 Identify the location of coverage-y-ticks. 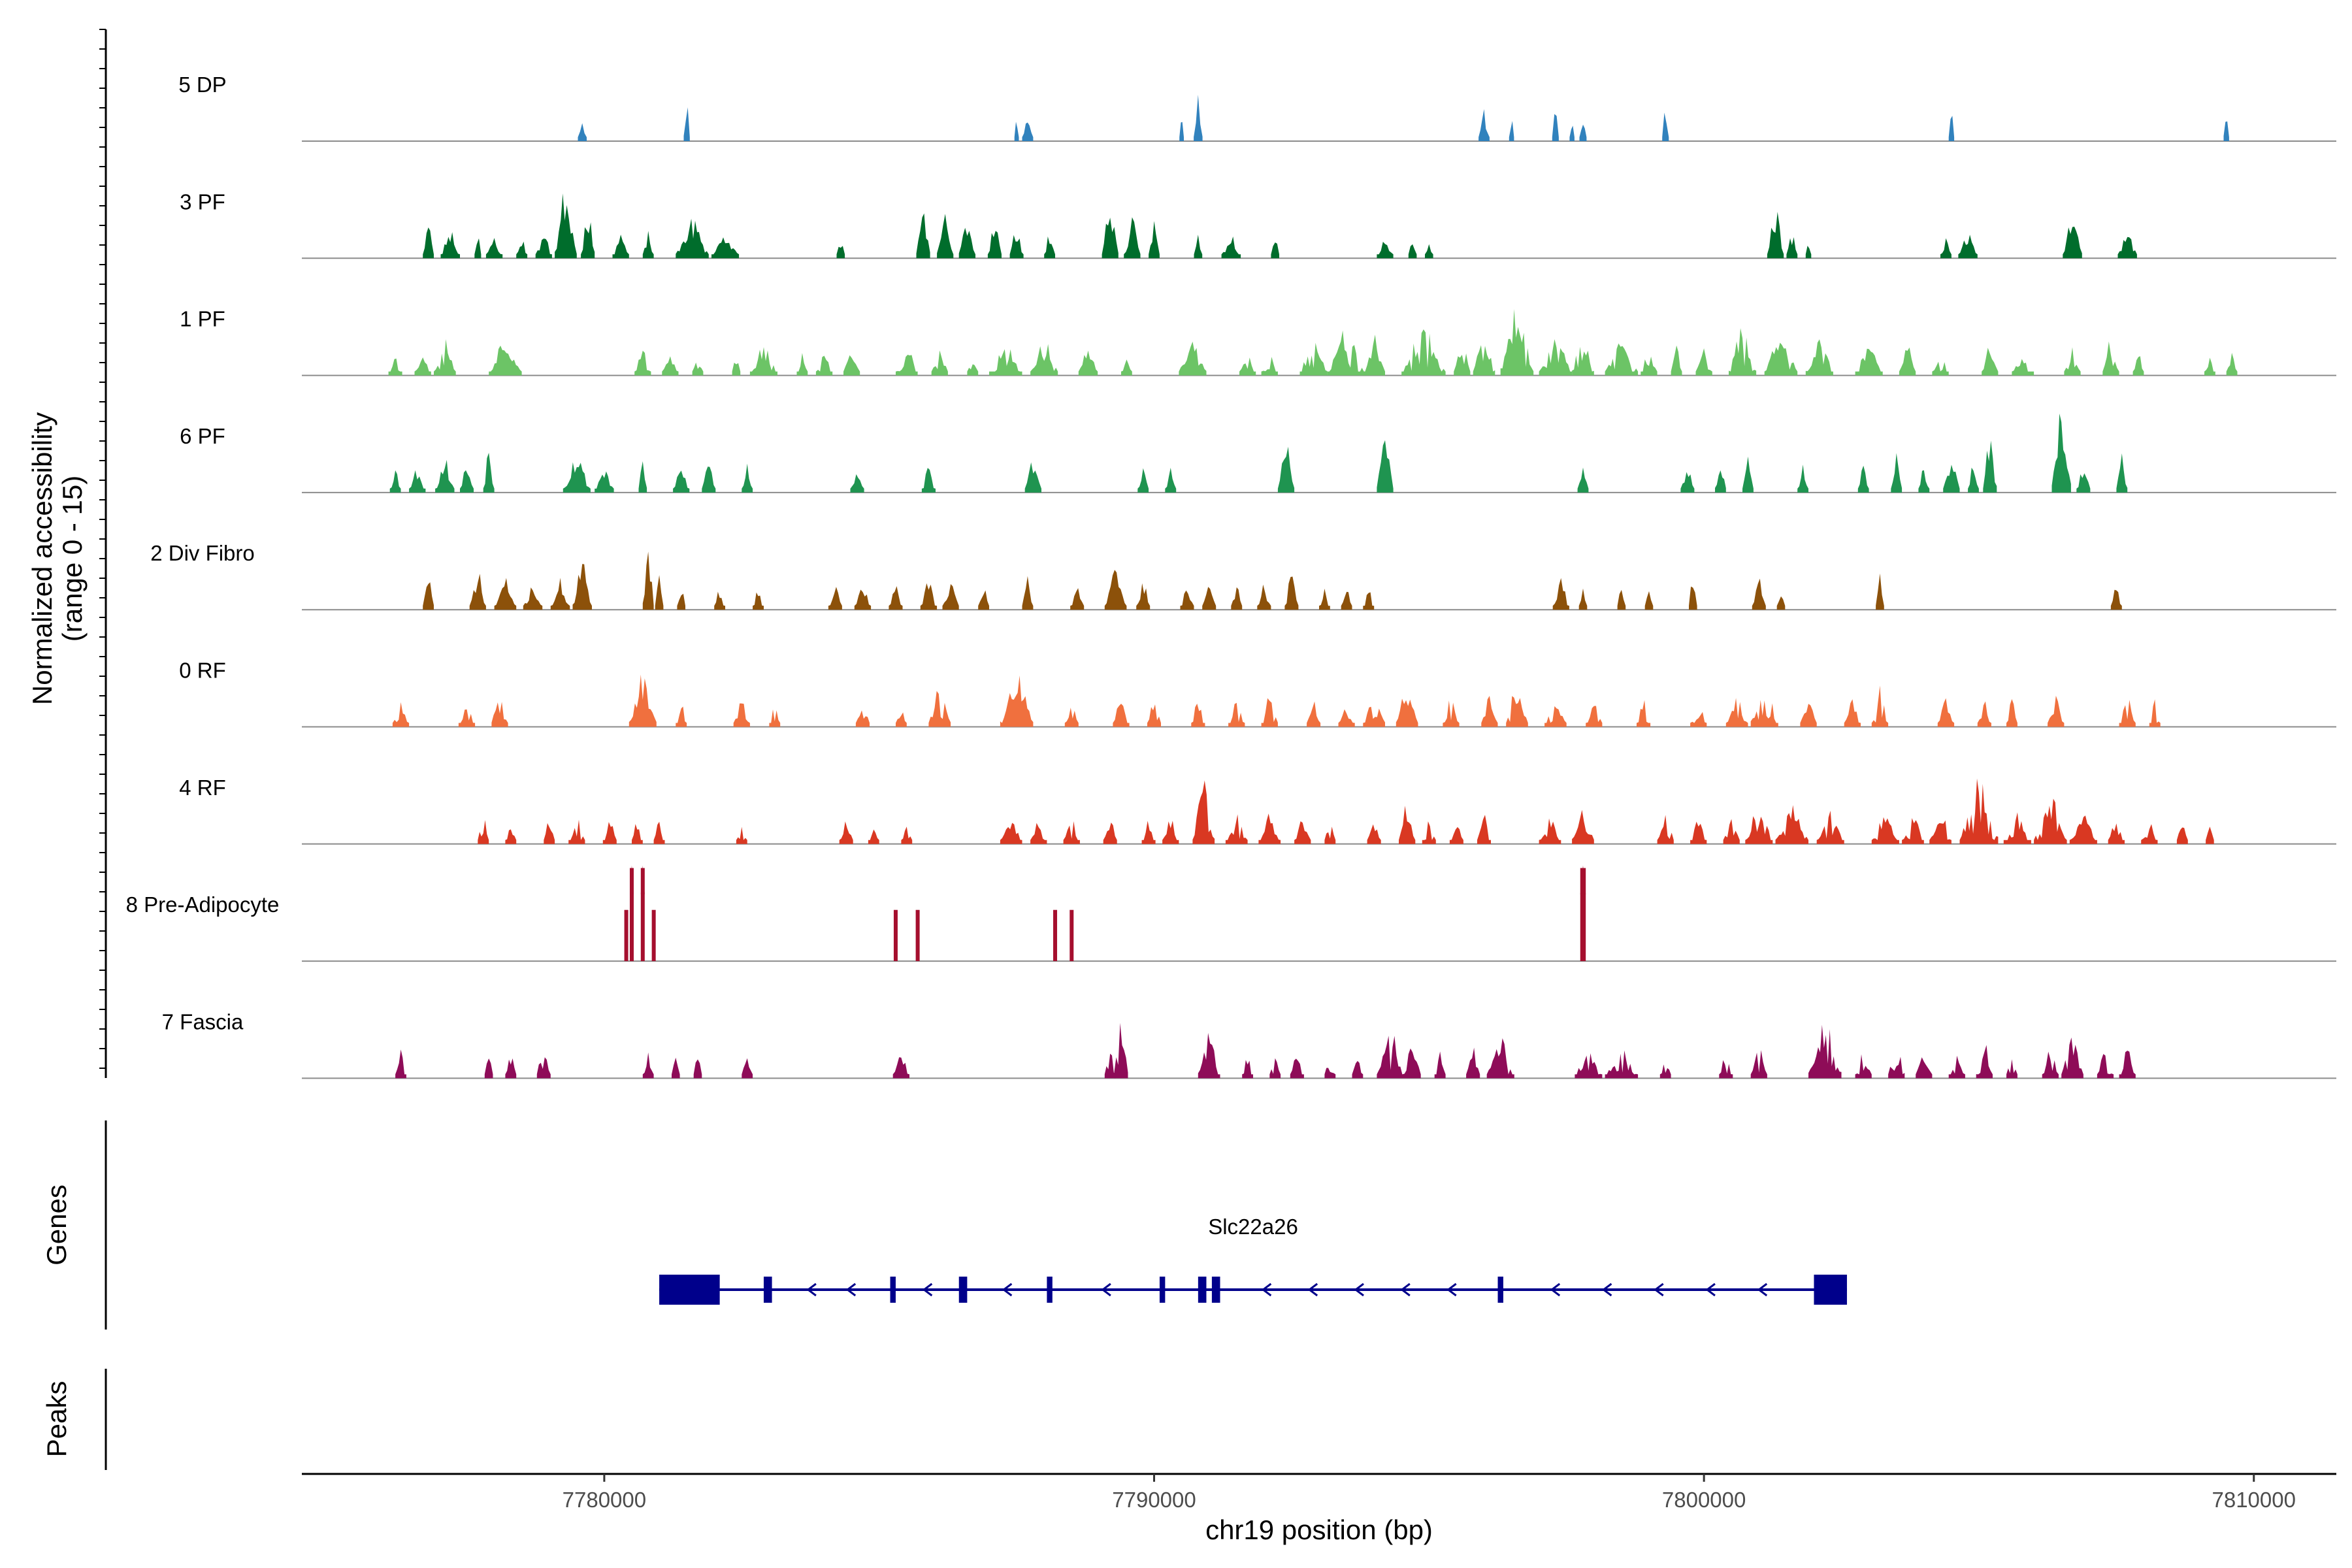
(102, 549).